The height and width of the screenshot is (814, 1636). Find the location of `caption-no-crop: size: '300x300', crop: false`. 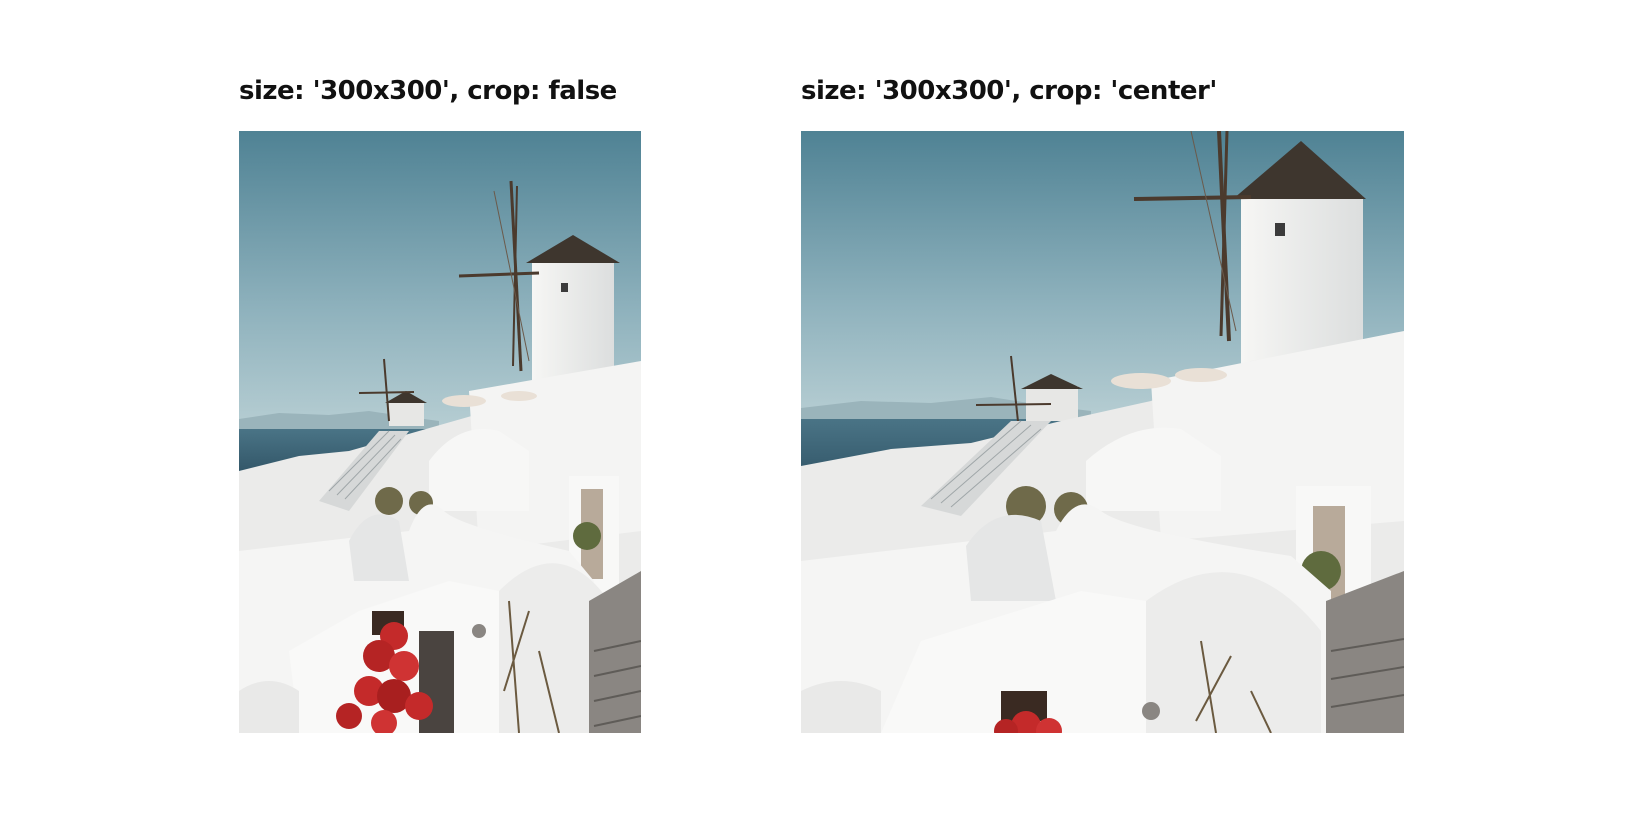

caption-no-crop: size: '300x300', crop: false is located at coordinates (428, 91).